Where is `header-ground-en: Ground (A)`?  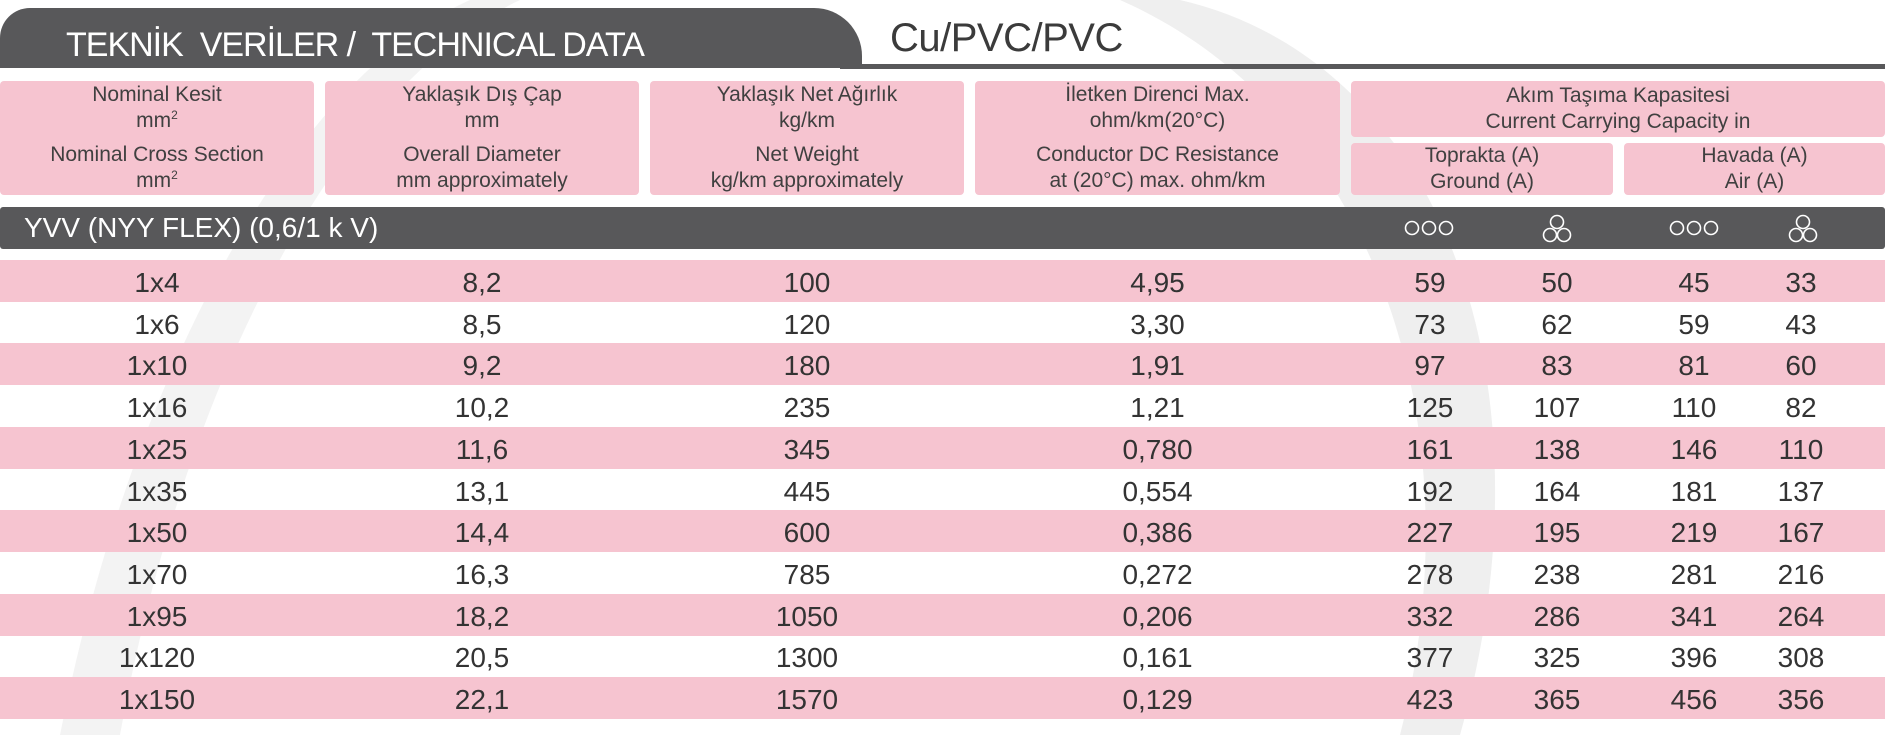 header-ground-en: Ground (A) is located at coordinates (1482, 181).